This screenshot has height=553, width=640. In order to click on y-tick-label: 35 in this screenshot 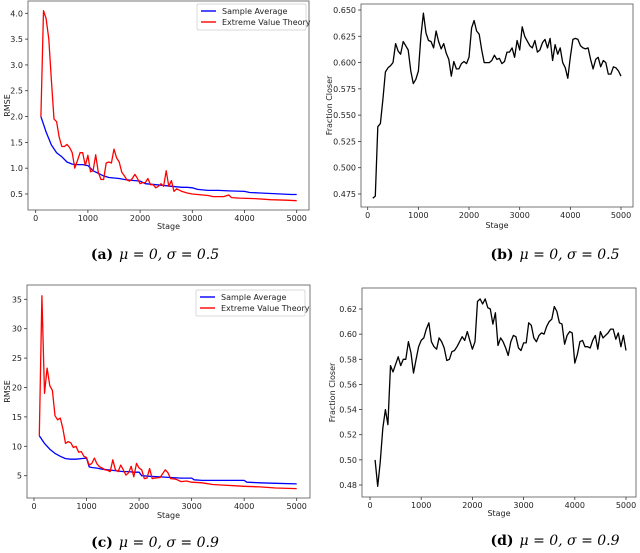, I will do `click(17, 299)`.